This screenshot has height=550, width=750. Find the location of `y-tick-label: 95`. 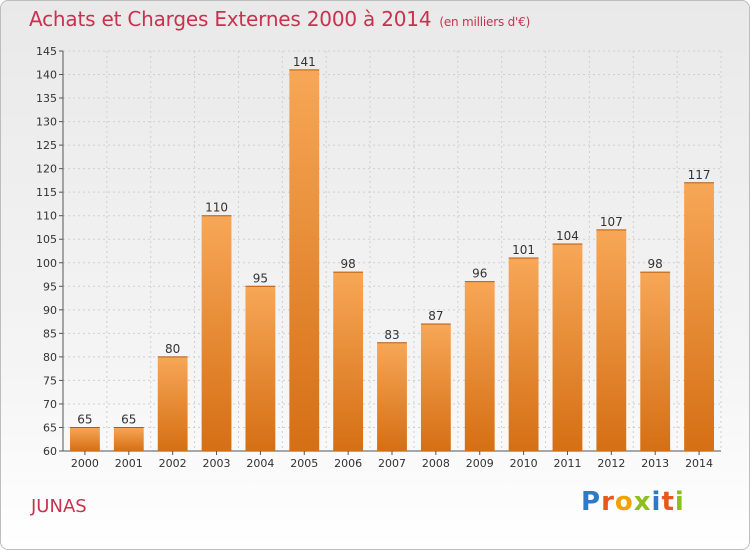

y-tick-label: 95 is located at coordinates (50, 286).